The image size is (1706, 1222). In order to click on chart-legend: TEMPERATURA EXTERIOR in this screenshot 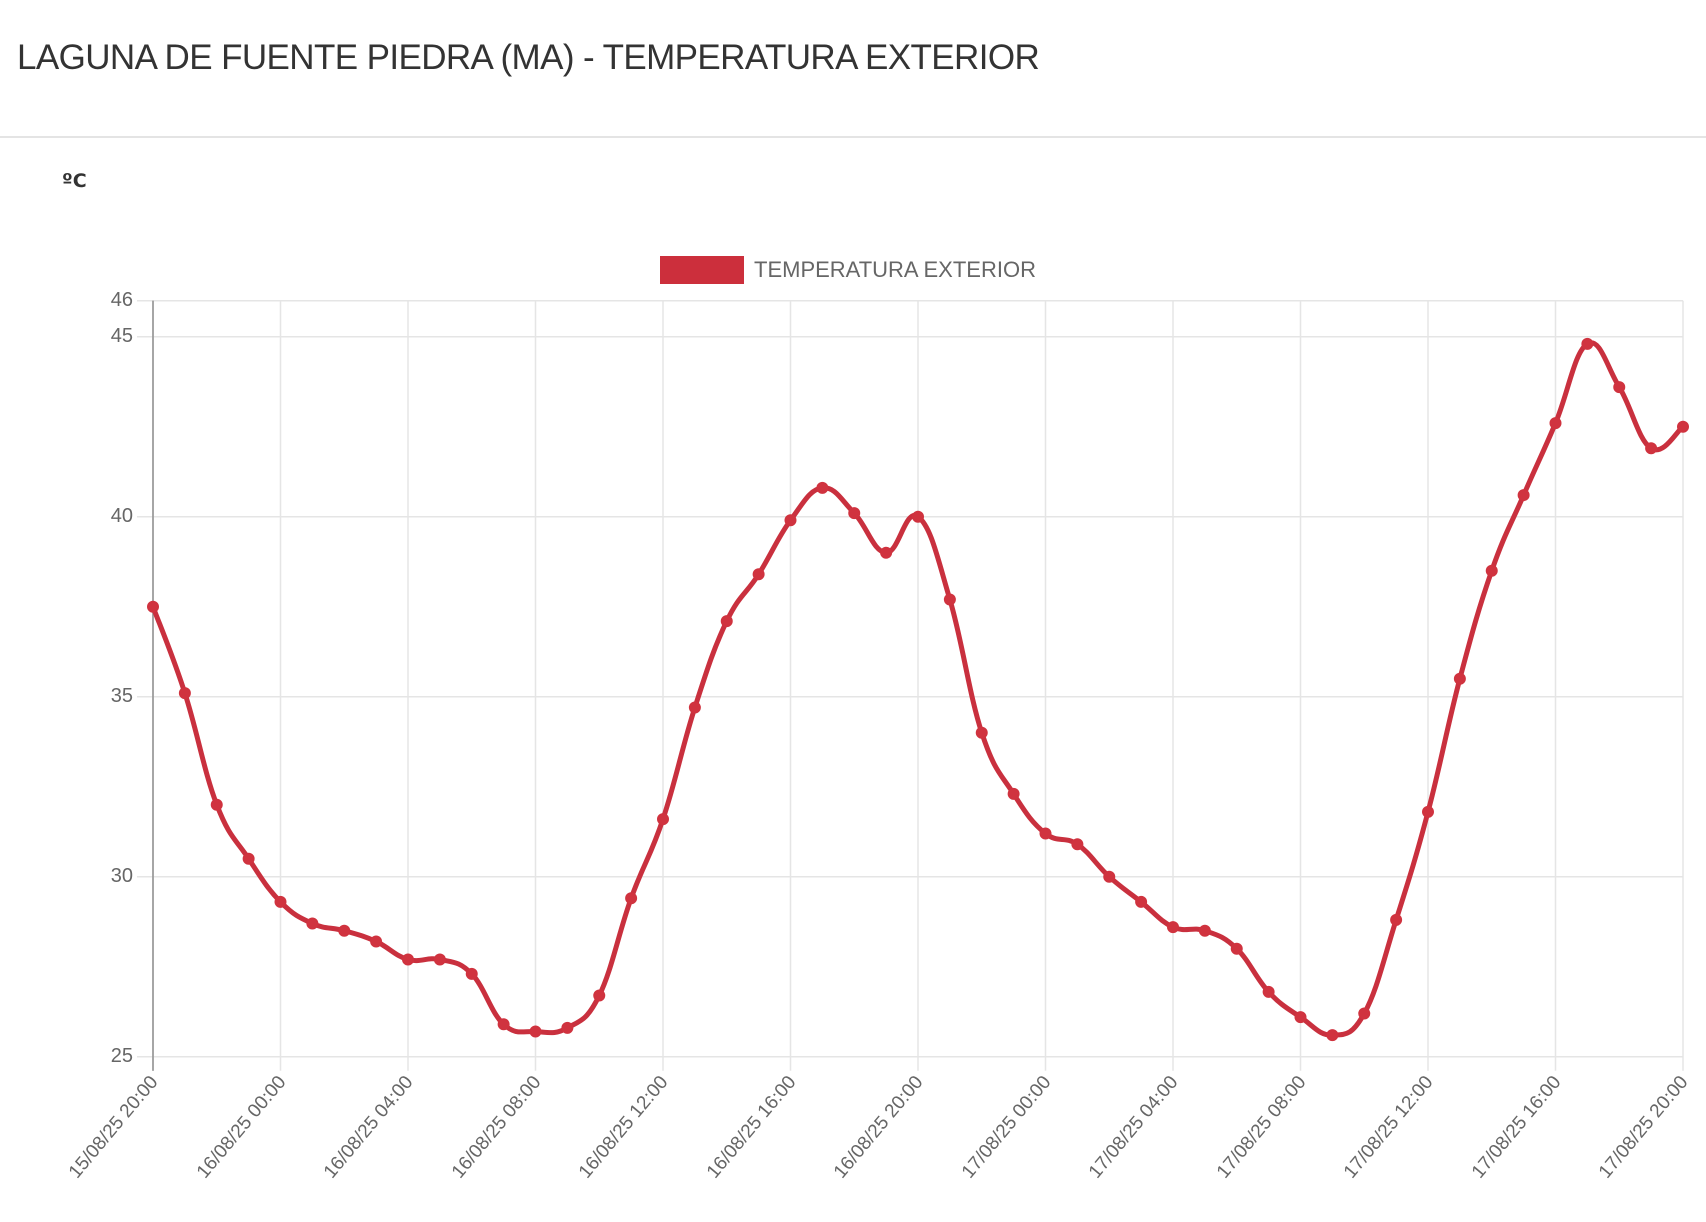, I will do `click(848, 270)`.